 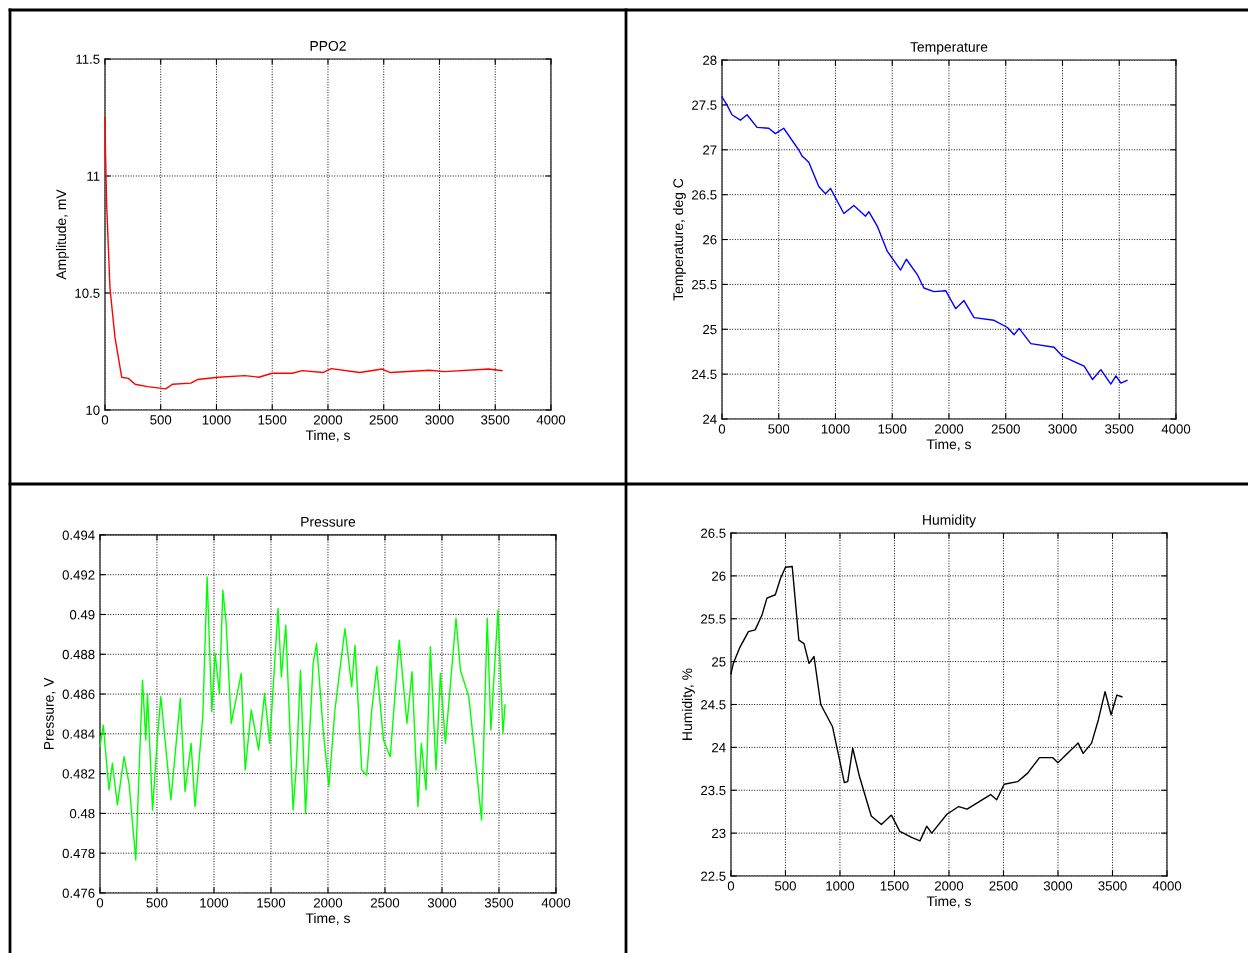 What do you see at coordinates (710, 150) in the screenshot?
I see `y-tick-label: 27` at bounding box center [710, 150].